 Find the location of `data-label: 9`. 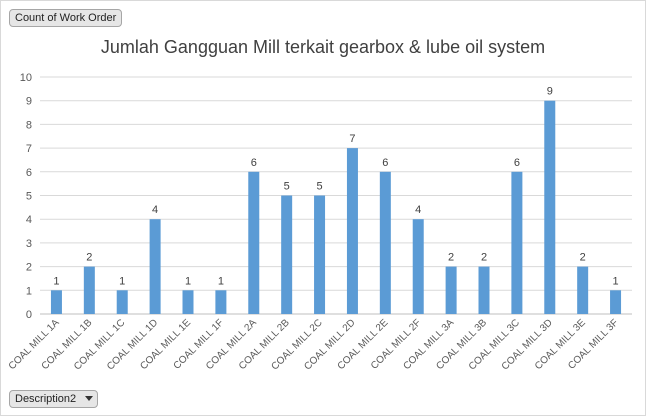

data-label: 9 is located at coordinates (550, 92).